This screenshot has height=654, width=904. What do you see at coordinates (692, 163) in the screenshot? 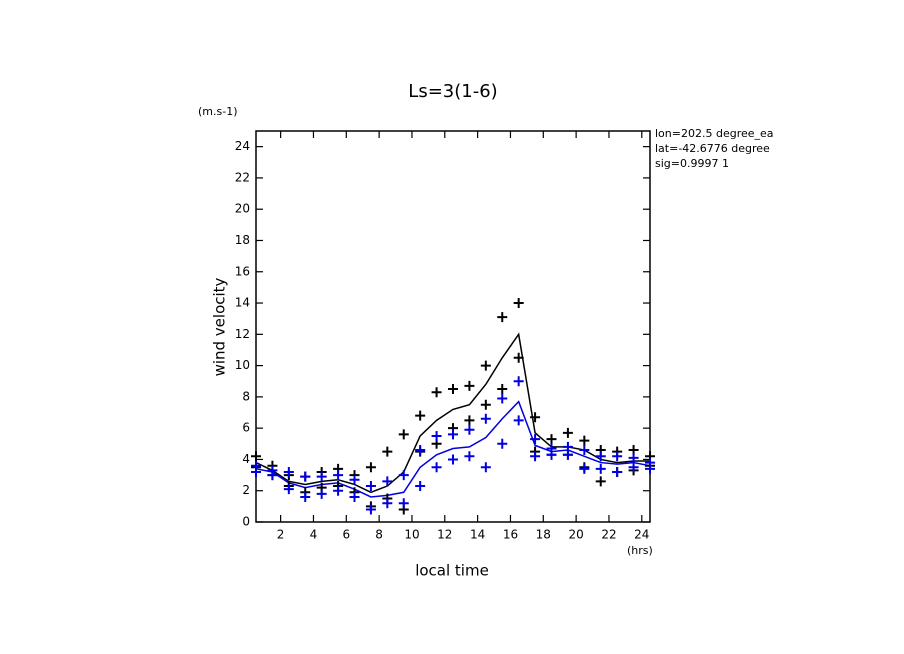
I see `annotation: sig=0.9997 1` at bounding box center [692, 163].